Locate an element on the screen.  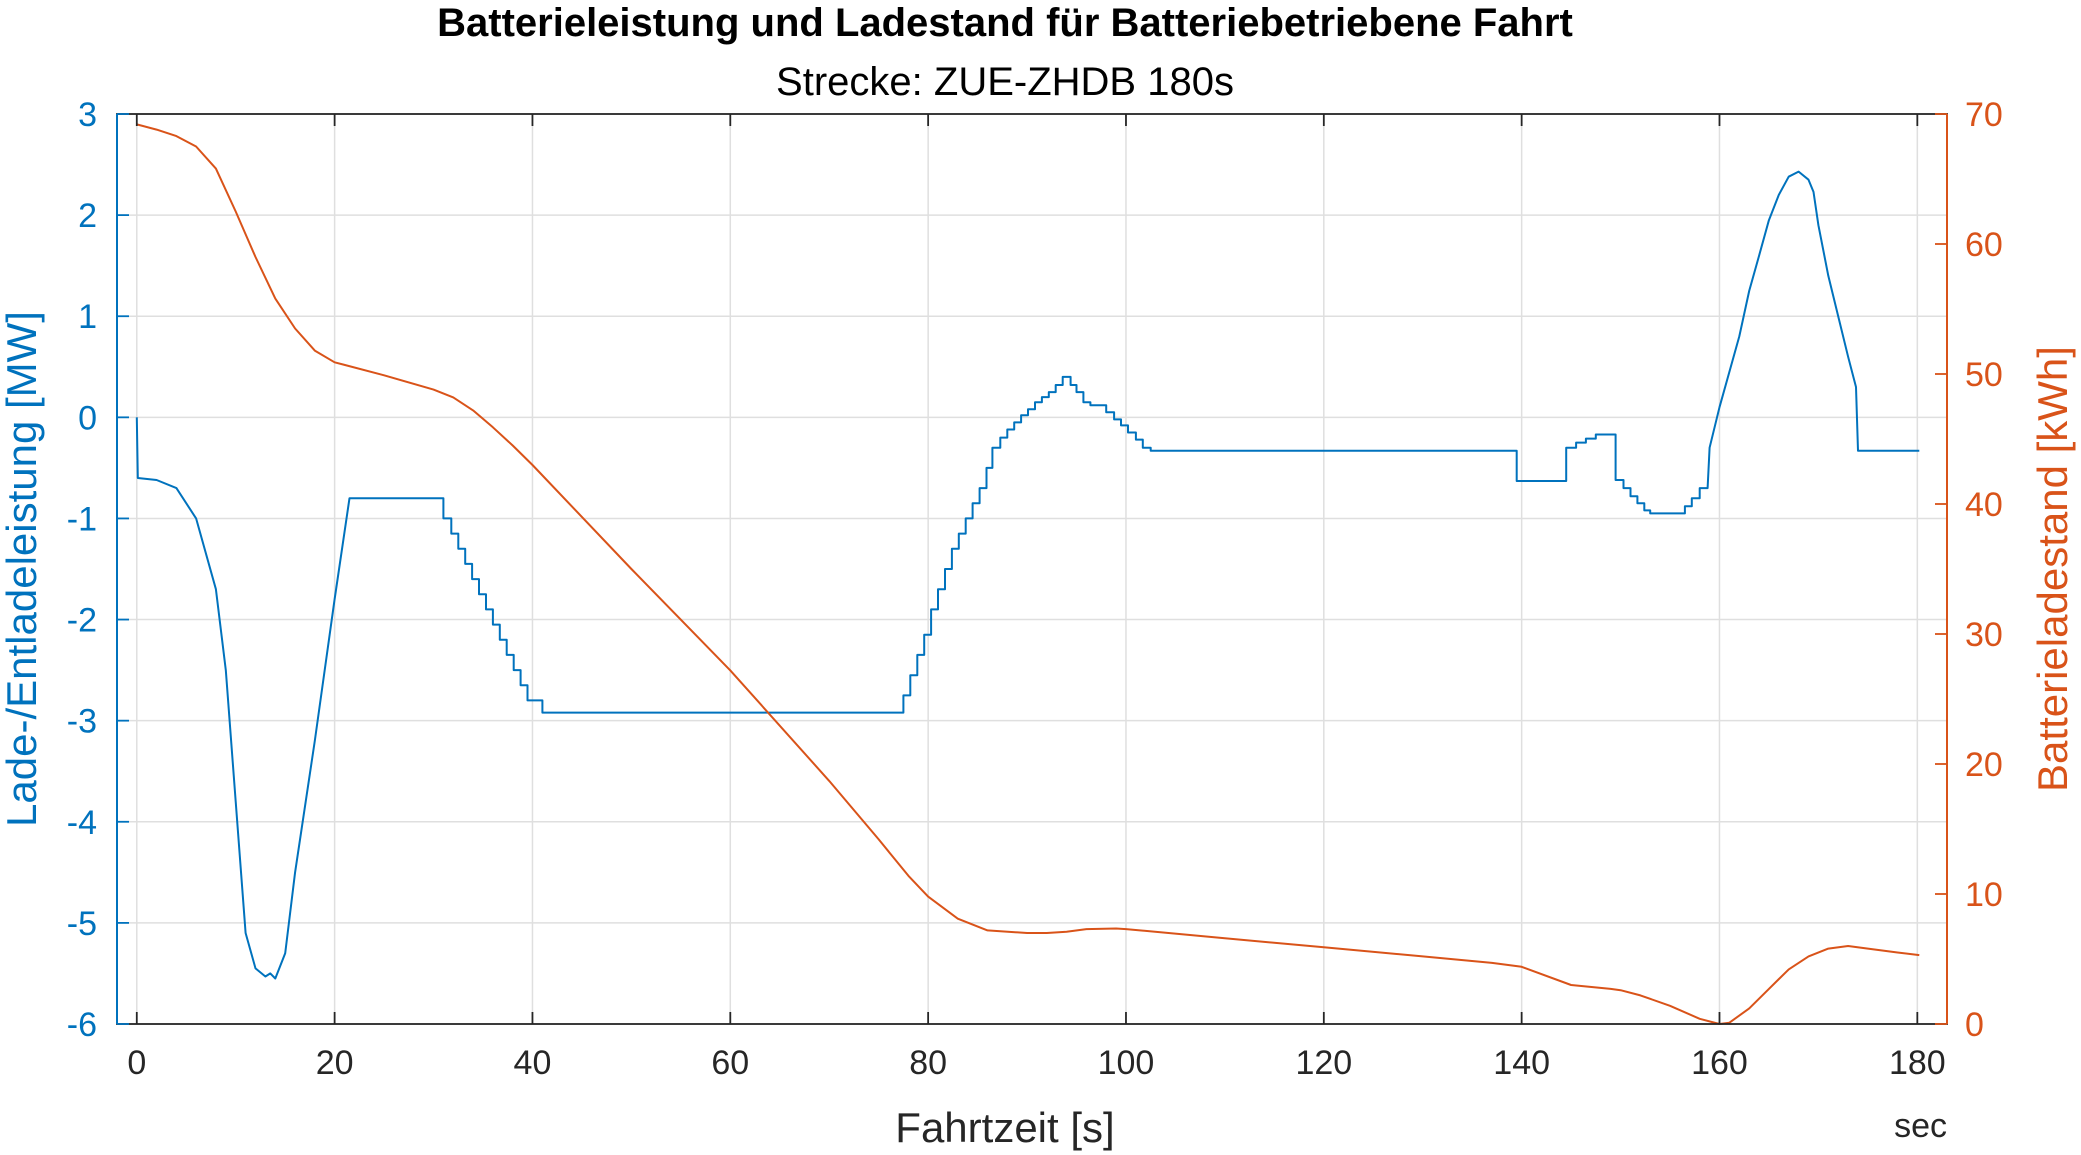
left-y-tick-label: -4 is located at coordinates (82, 823).